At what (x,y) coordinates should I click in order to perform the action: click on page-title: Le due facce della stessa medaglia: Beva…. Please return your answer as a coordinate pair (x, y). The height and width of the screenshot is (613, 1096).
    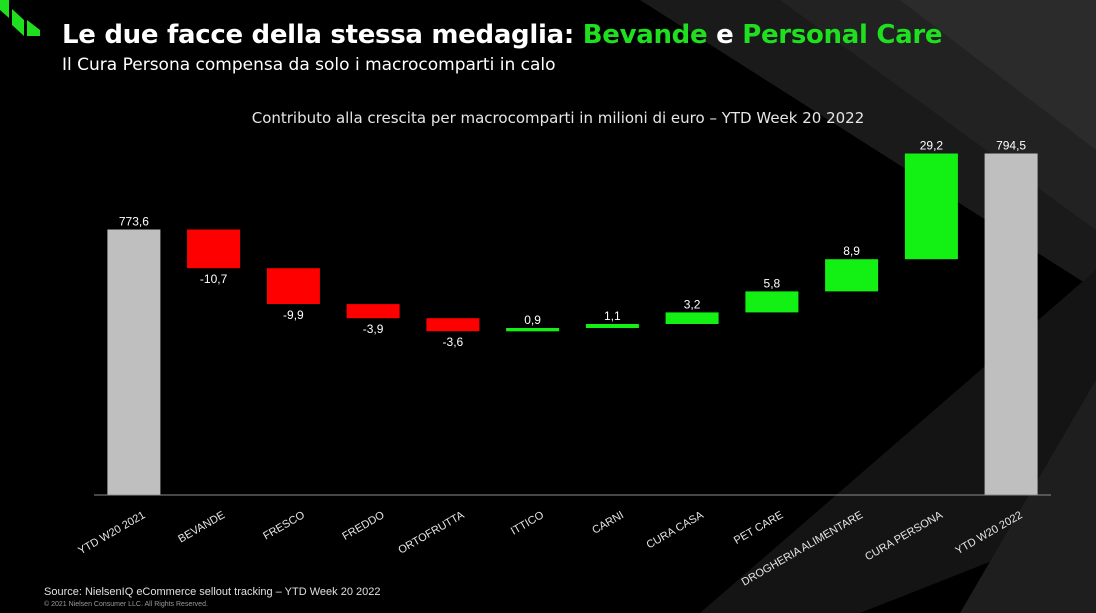
    Looking at the image, I should click on (502, 35).